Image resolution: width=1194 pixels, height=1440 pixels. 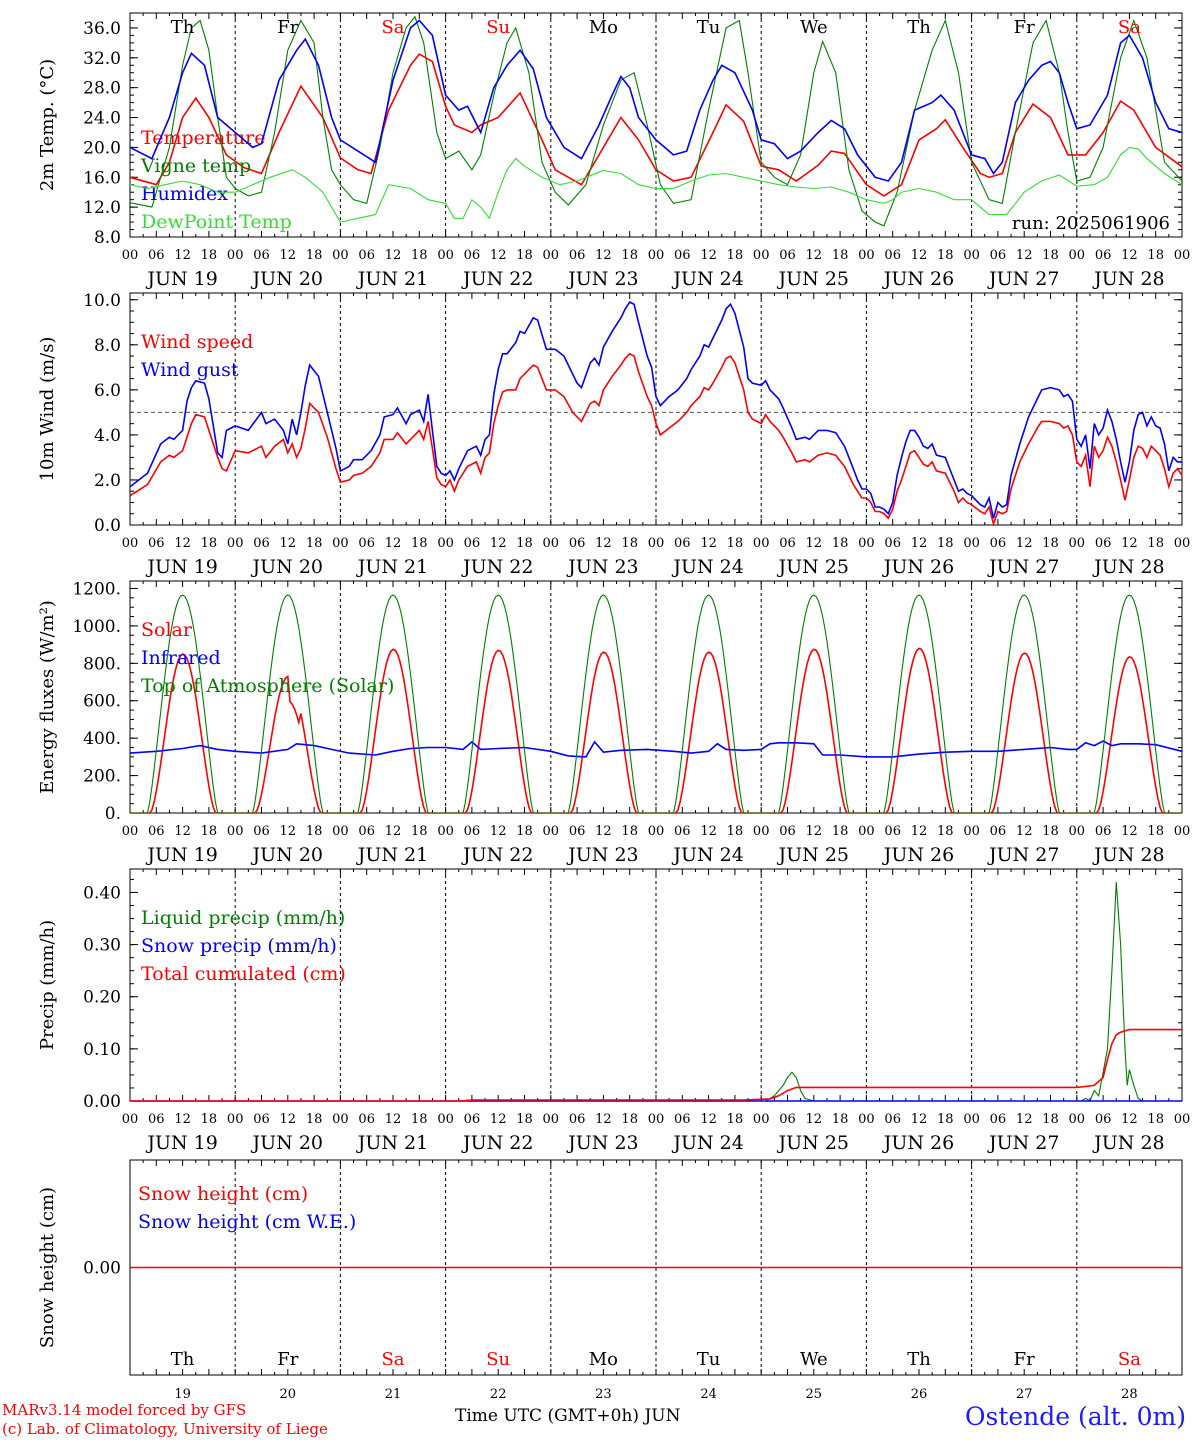 What do you see at coordinates (223, 1194) in the screenshot?
I see `legend-snow-height-cm-: Snow height (cm)` at bounding box center [223, 1194].